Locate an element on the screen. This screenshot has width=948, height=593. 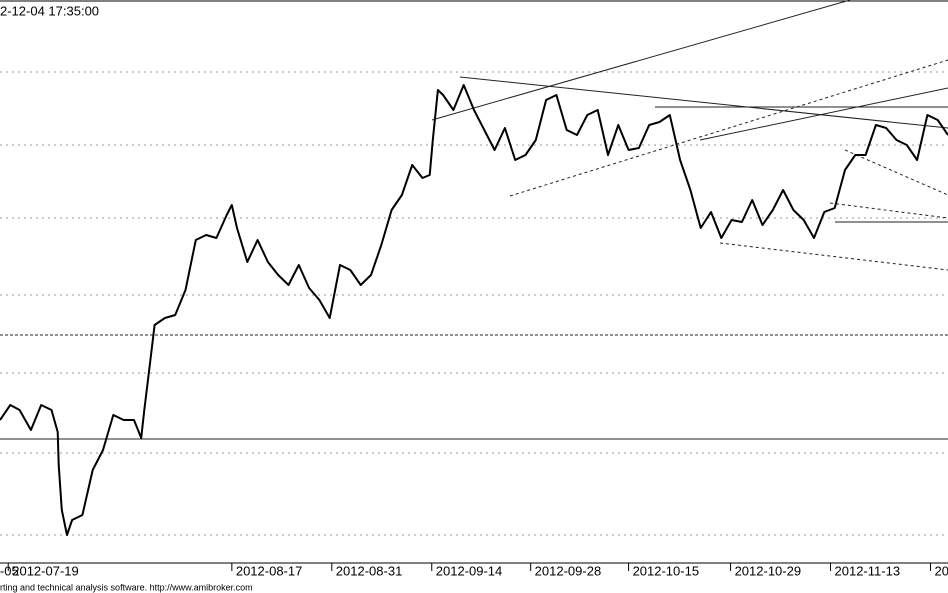
x-tick-label: 2012-08-31 is located at coordinates (369, 570).